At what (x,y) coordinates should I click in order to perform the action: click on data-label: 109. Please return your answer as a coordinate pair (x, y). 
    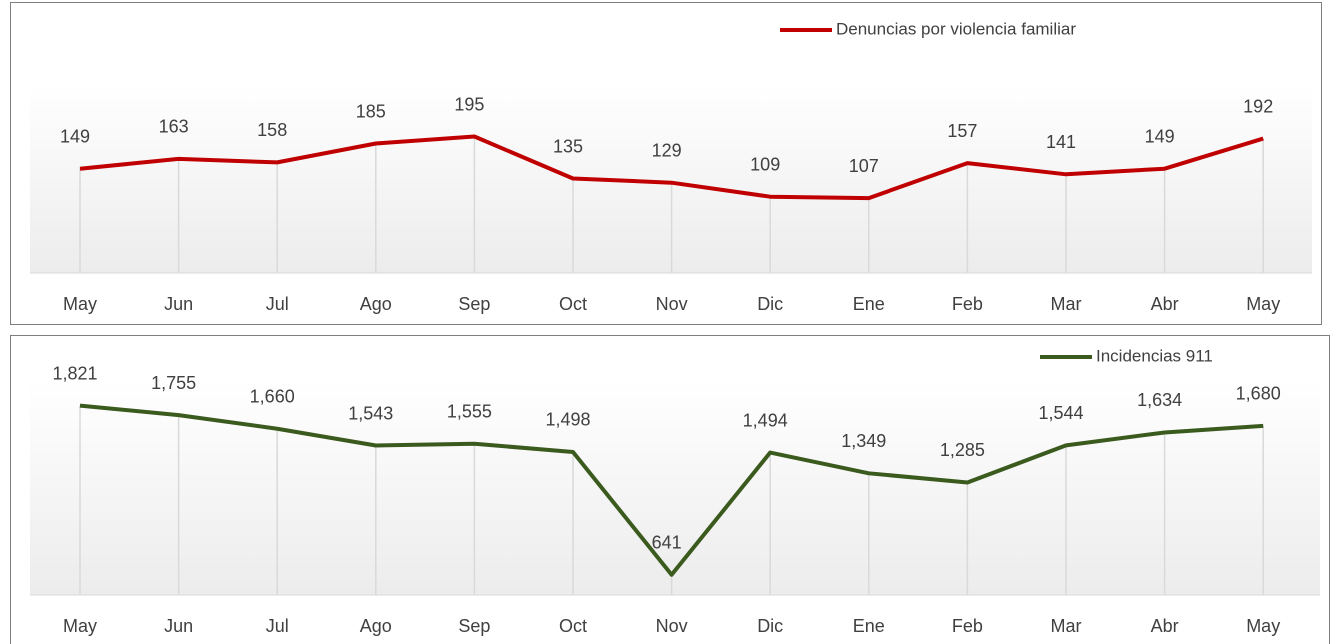
    Looking at the image, I should click on (765, 164).